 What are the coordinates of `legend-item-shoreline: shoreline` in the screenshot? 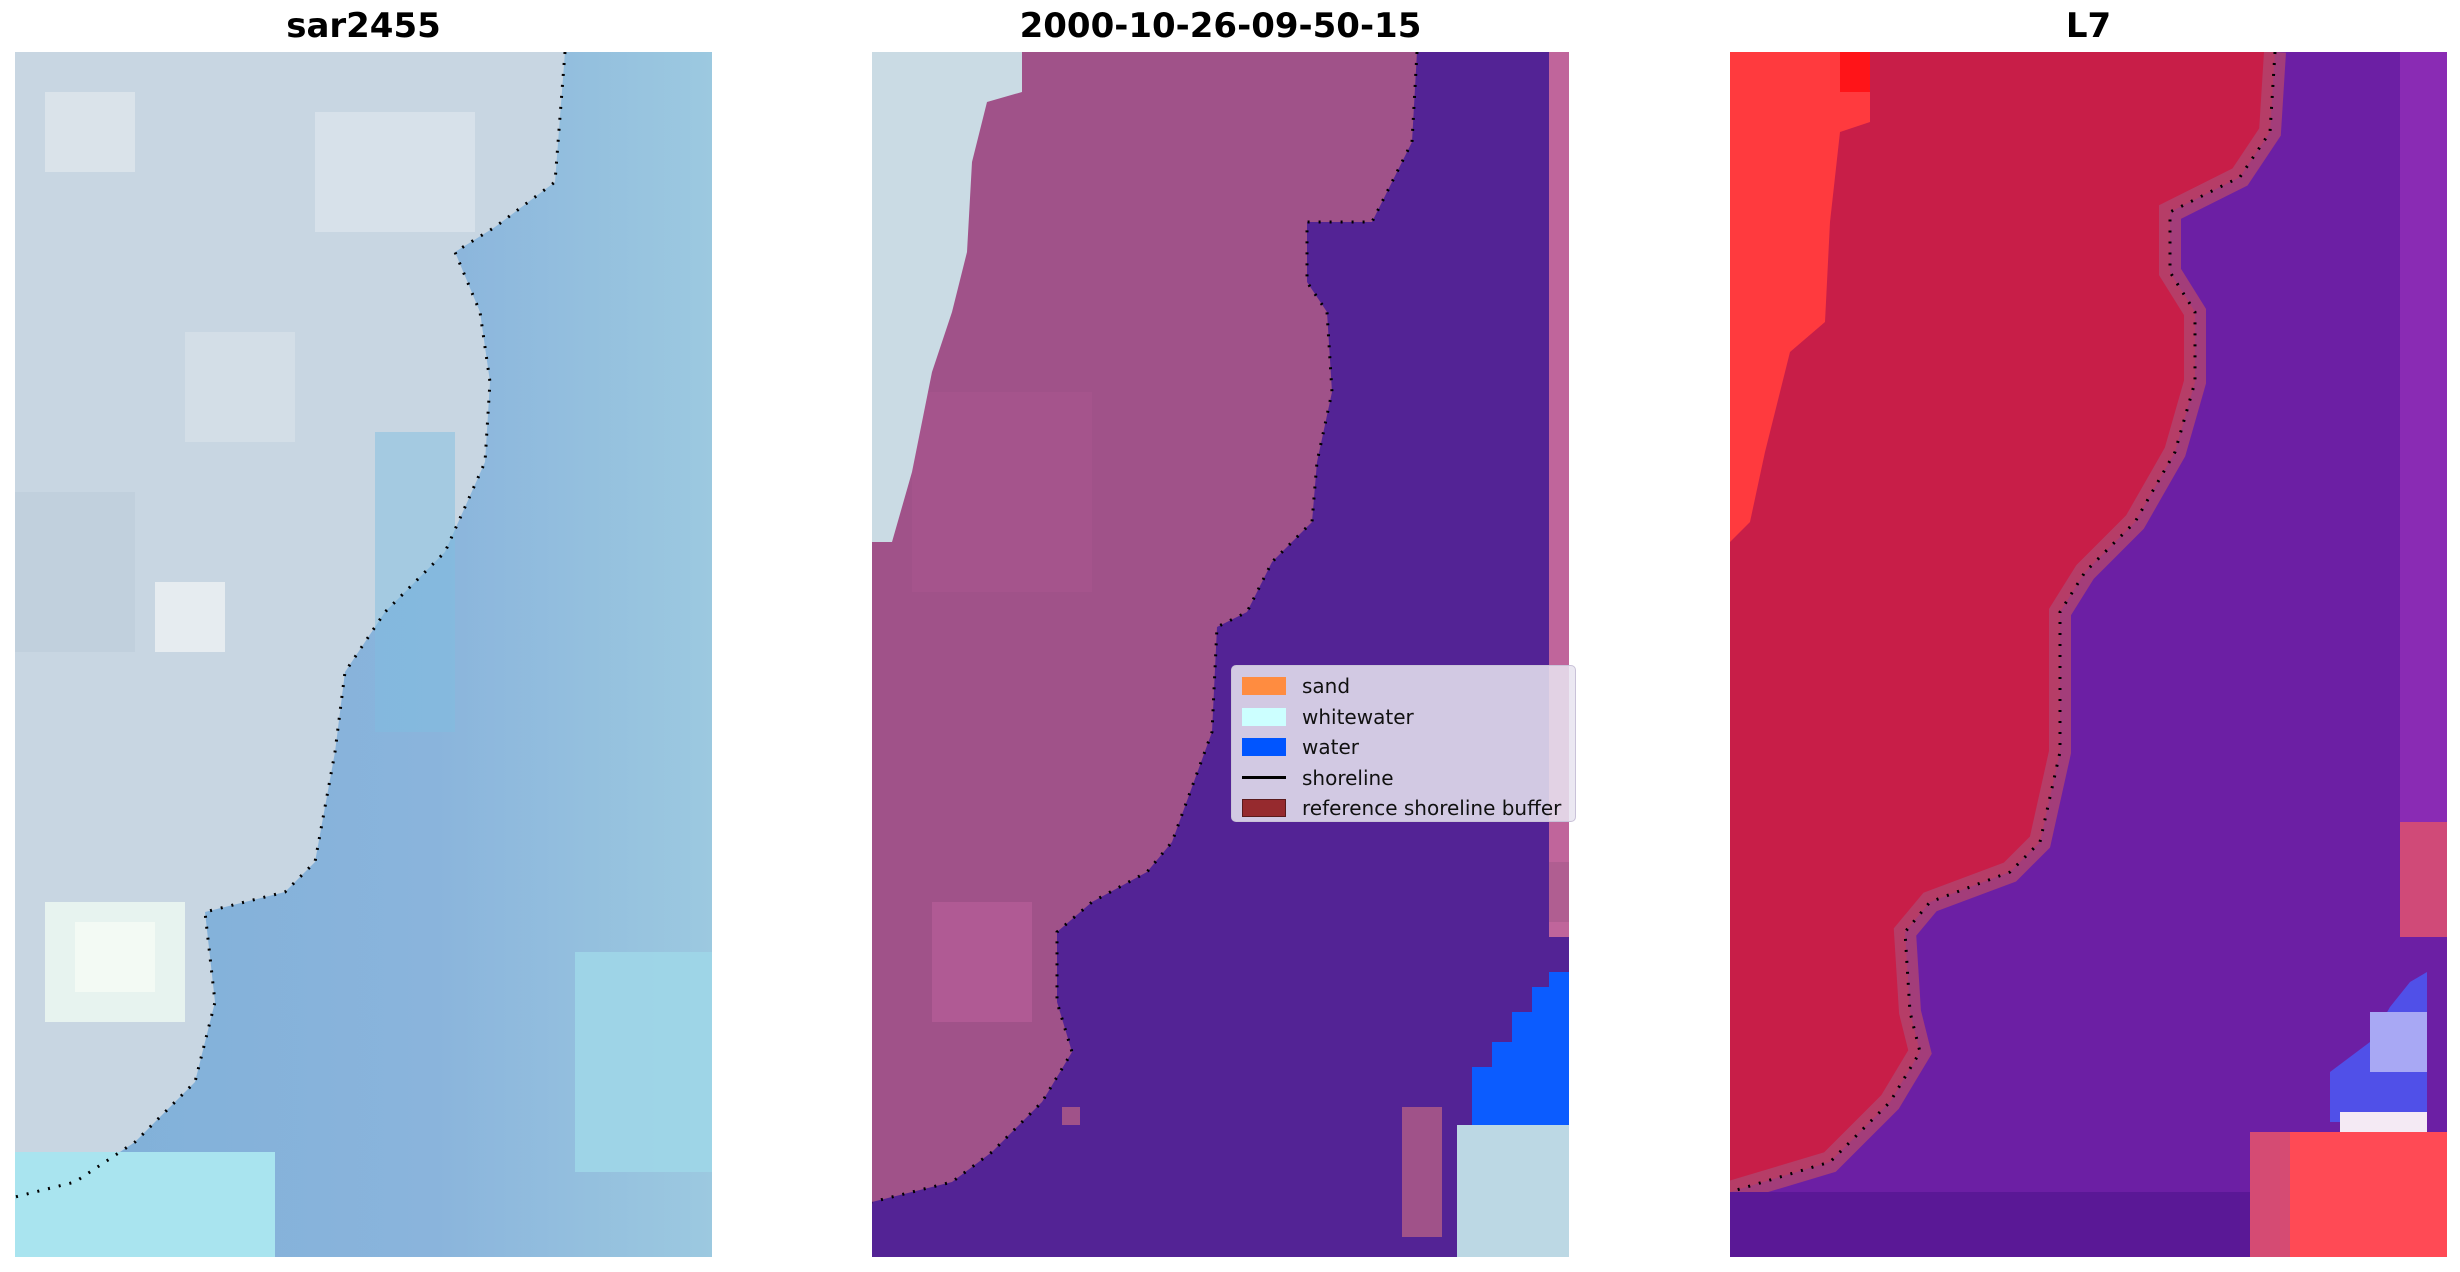 It's located at (1403, 778).